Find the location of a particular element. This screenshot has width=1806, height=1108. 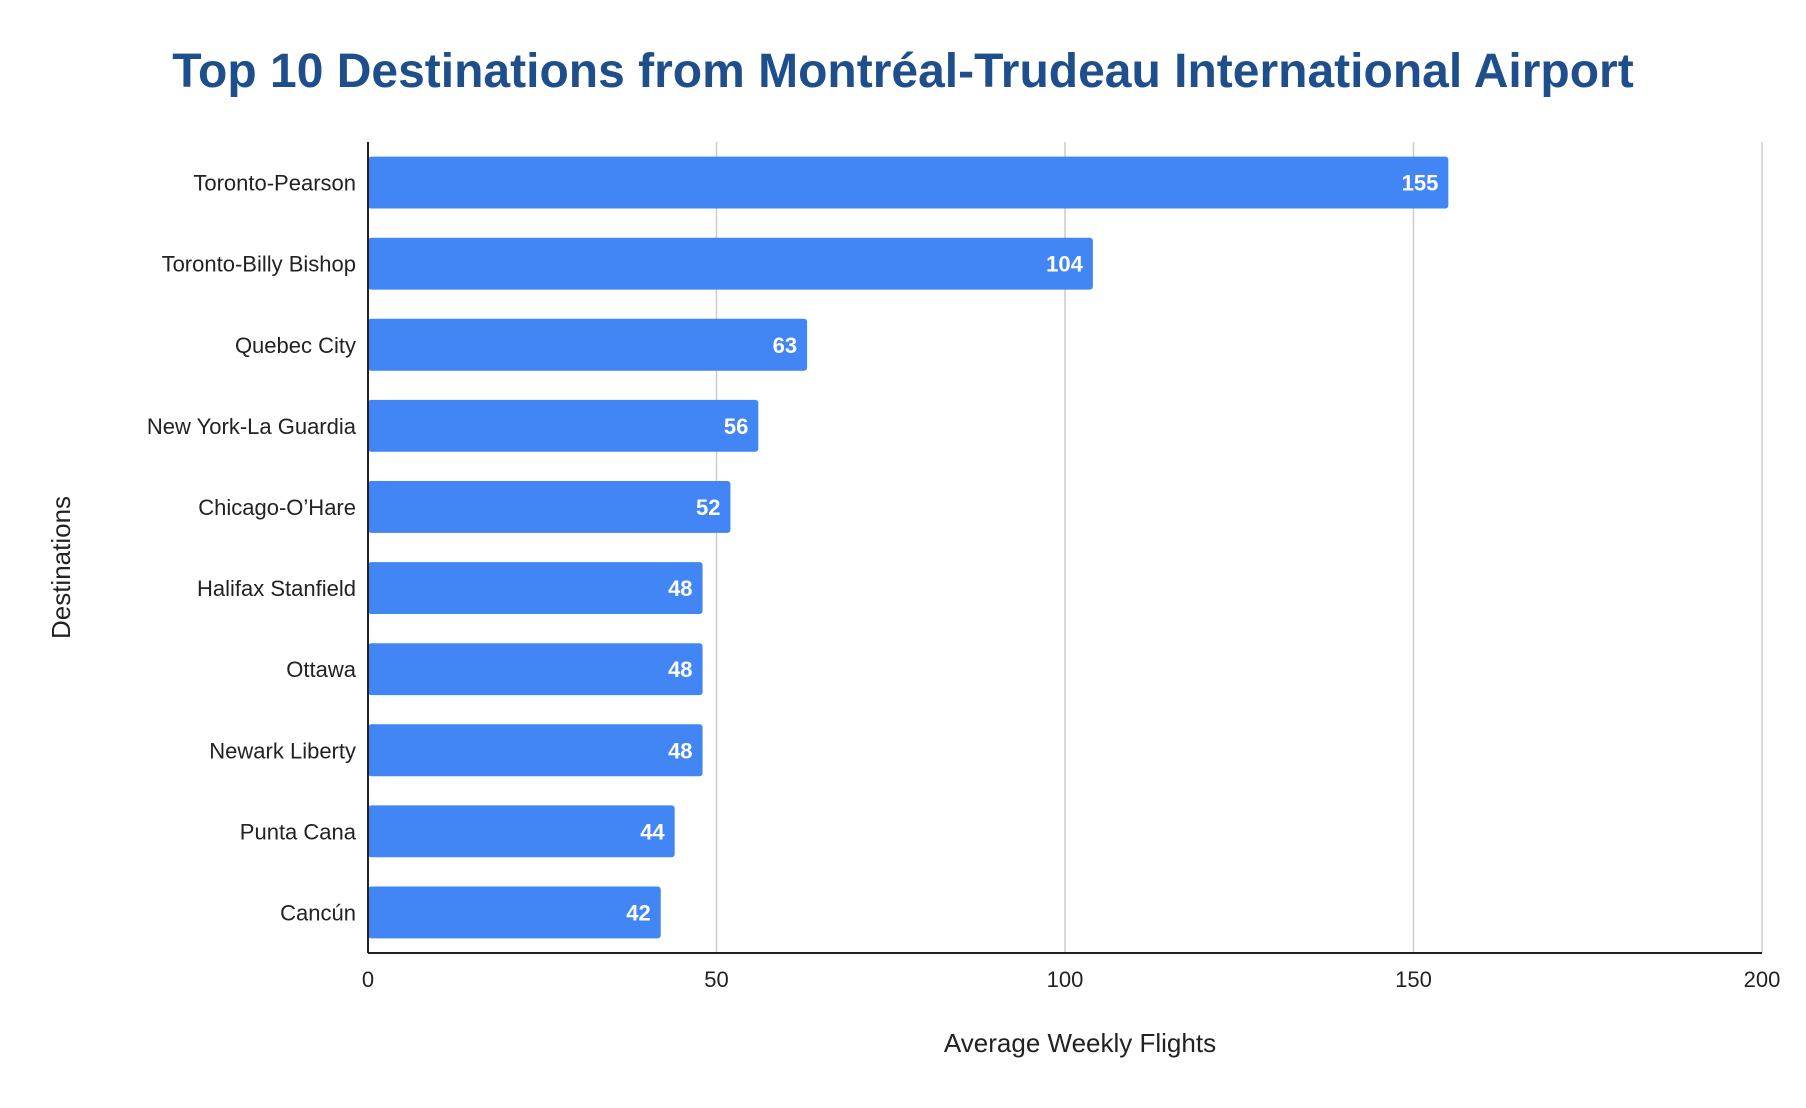

y-tick-label: Halifax Stanfield is located at coordinates (276, 588).